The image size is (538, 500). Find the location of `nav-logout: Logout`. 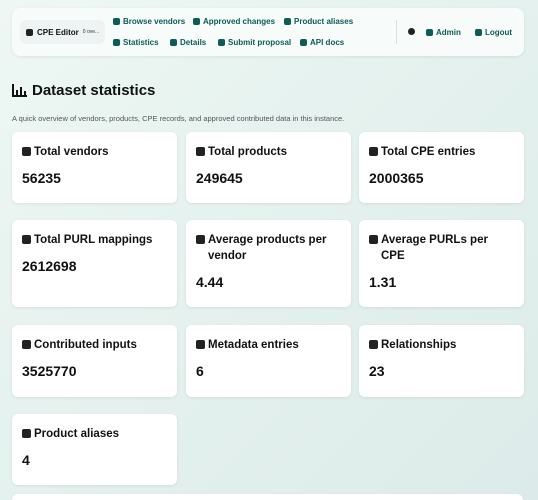

nav-logout: Logout is located at coordinates (493, 32).